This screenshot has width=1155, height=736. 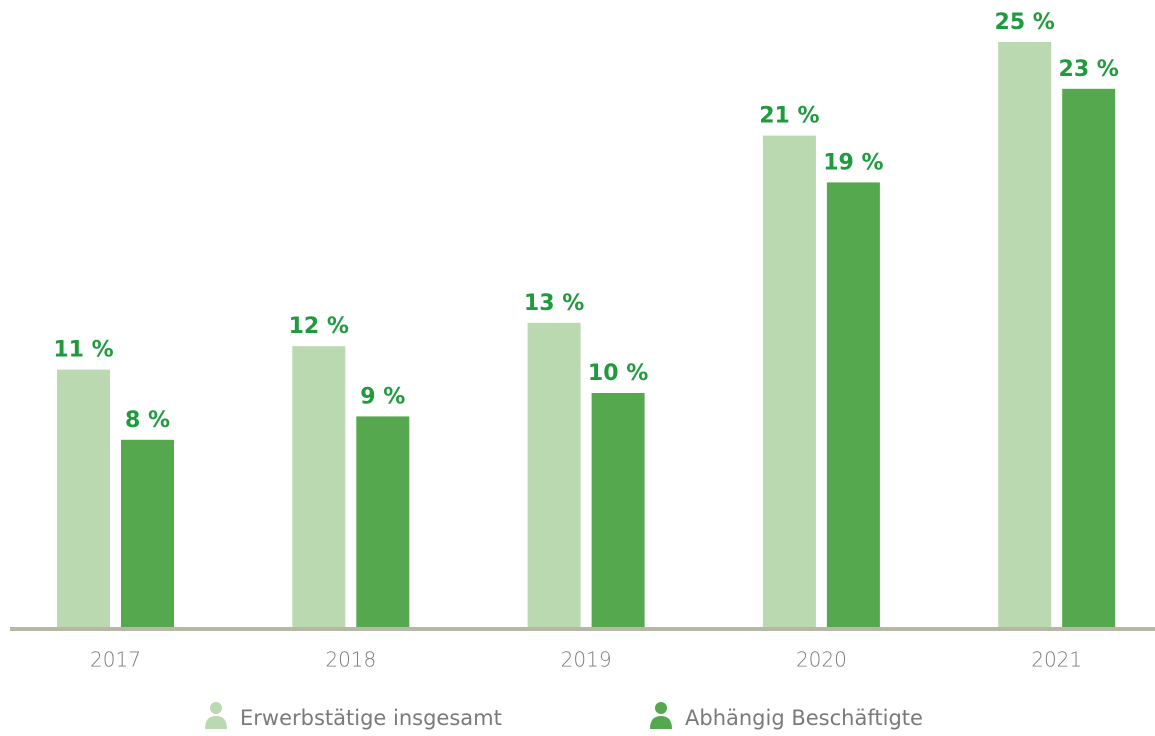 What do you see at coordinates (382, 396) in the screenshot?
I see `value-label: 9 %` at bounding box center [382, 396].